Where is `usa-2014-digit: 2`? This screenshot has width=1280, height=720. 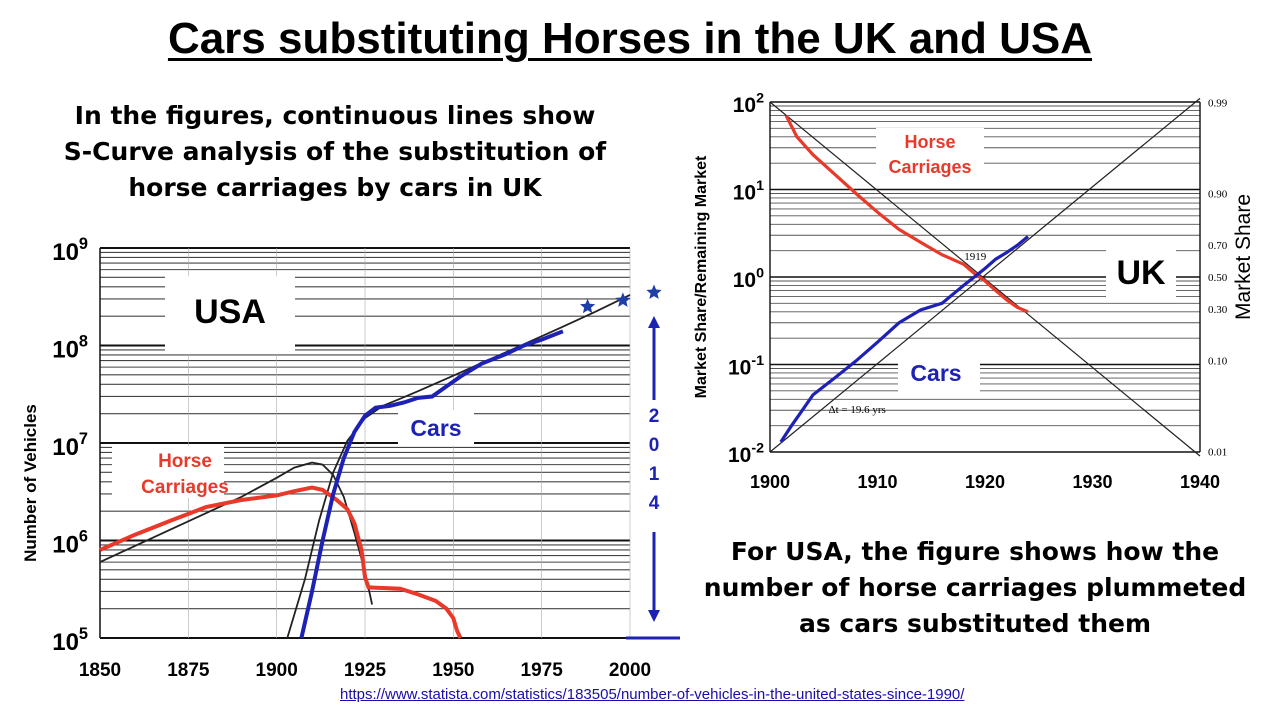 usa-2014-digit: 2 is located at coordinates (654, 416).